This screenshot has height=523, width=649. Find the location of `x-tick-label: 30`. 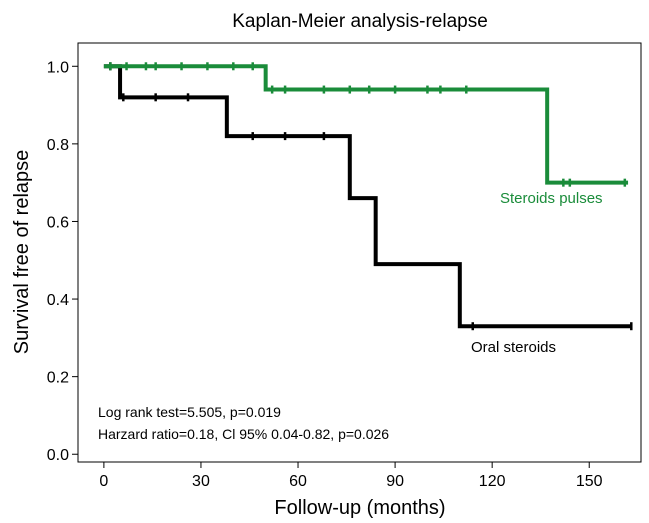

x-tick-label: 30 is located at coordinates (201, 481).